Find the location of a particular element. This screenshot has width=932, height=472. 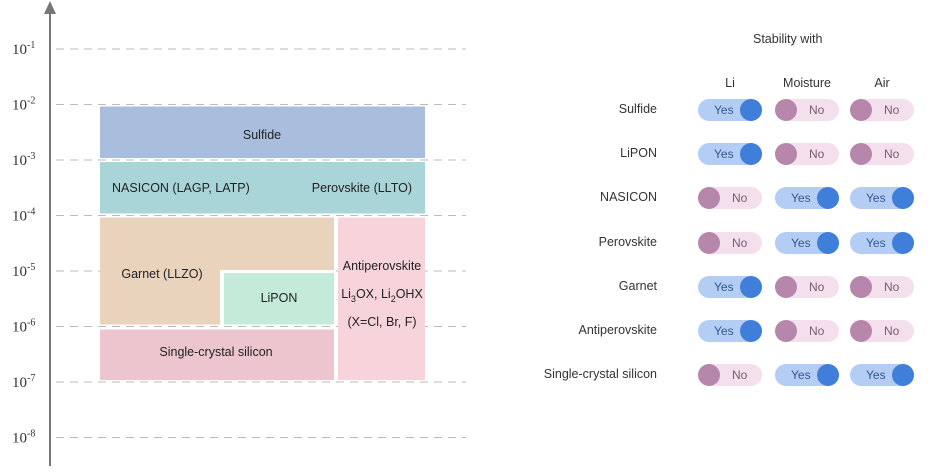

row-label-lipon: LiPON is located at coordinates (638, 153).